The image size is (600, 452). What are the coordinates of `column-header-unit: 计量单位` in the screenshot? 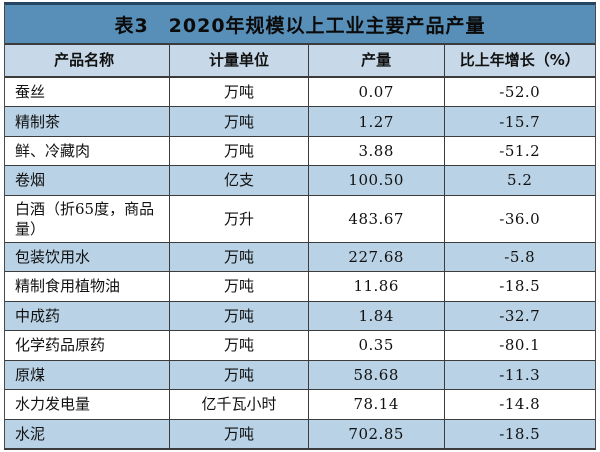 It's located at (239, 60).